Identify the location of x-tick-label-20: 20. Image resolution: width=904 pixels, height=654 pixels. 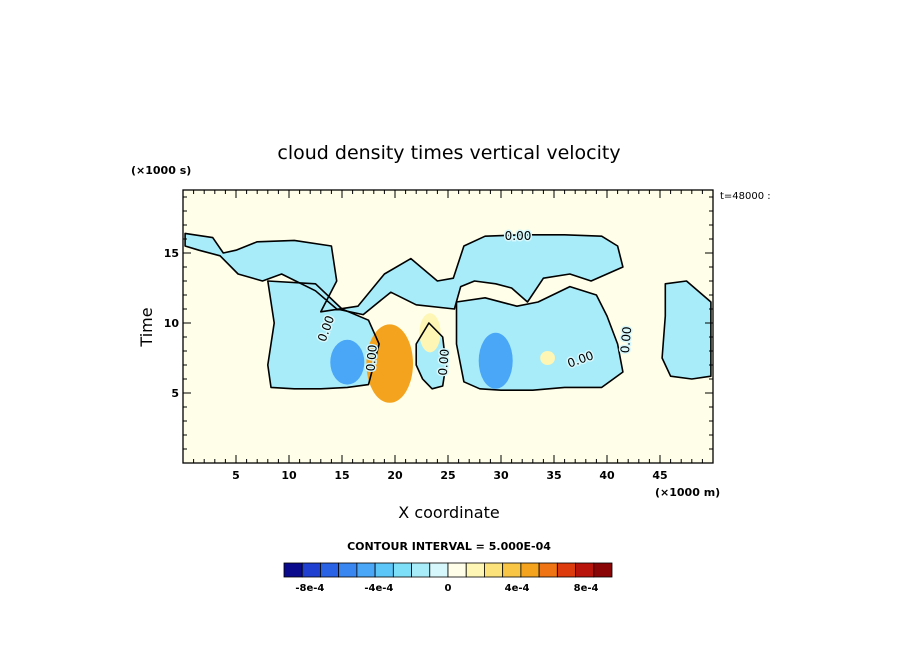
(395, 475).